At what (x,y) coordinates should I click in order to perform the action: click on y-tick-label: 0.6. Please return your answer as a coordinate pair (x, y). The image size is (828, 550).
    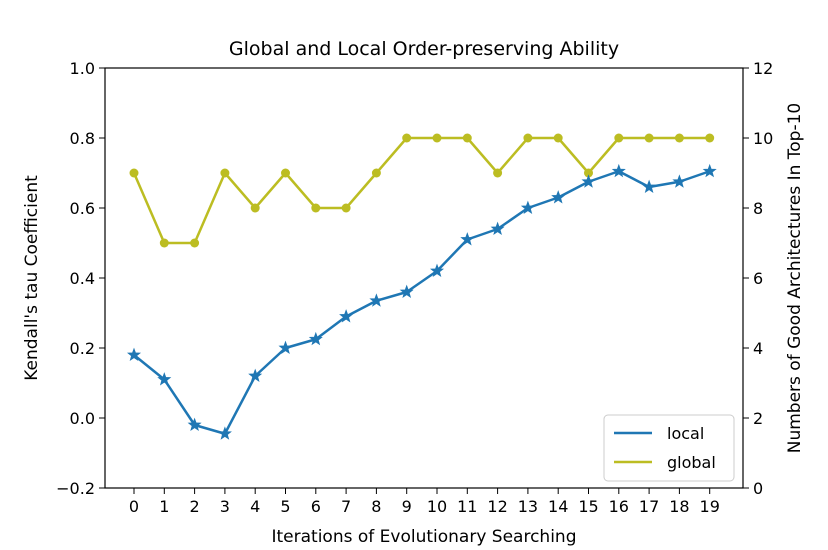
    Looking at the image, I should click on (82, 208).